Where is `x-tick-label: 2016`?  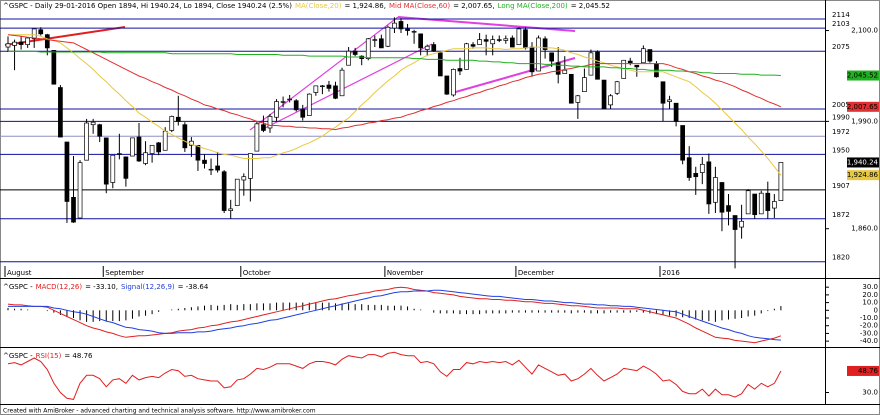
x-tick-label: 2016 is located at coordinates (671, 273).